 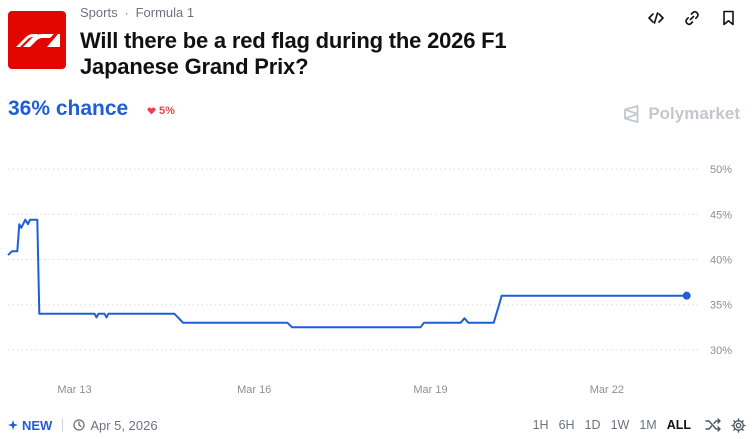 What do you see at coordinates (656, 18) in the screenshot?
I see `embed-icon` at bounding box center [656, 18].